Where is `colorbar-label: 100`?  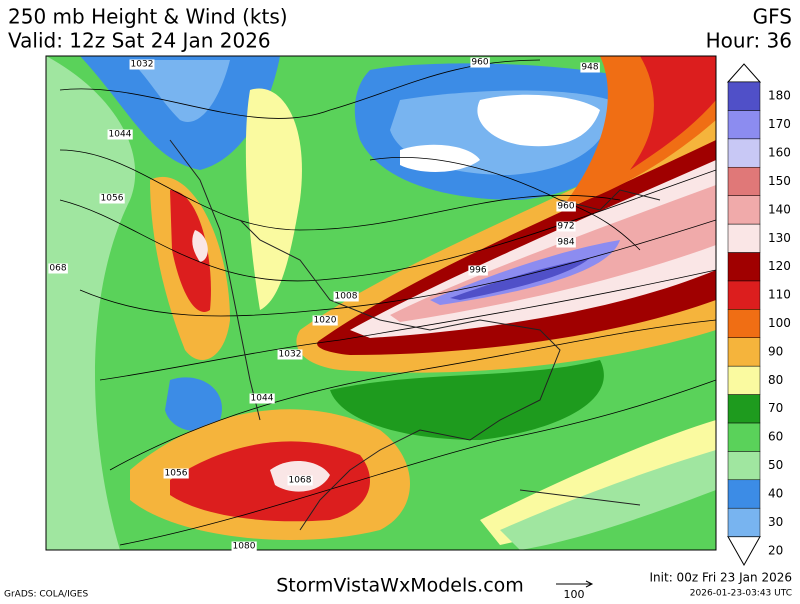 colorbar-label: 100 is located at coordinates (779, 323).